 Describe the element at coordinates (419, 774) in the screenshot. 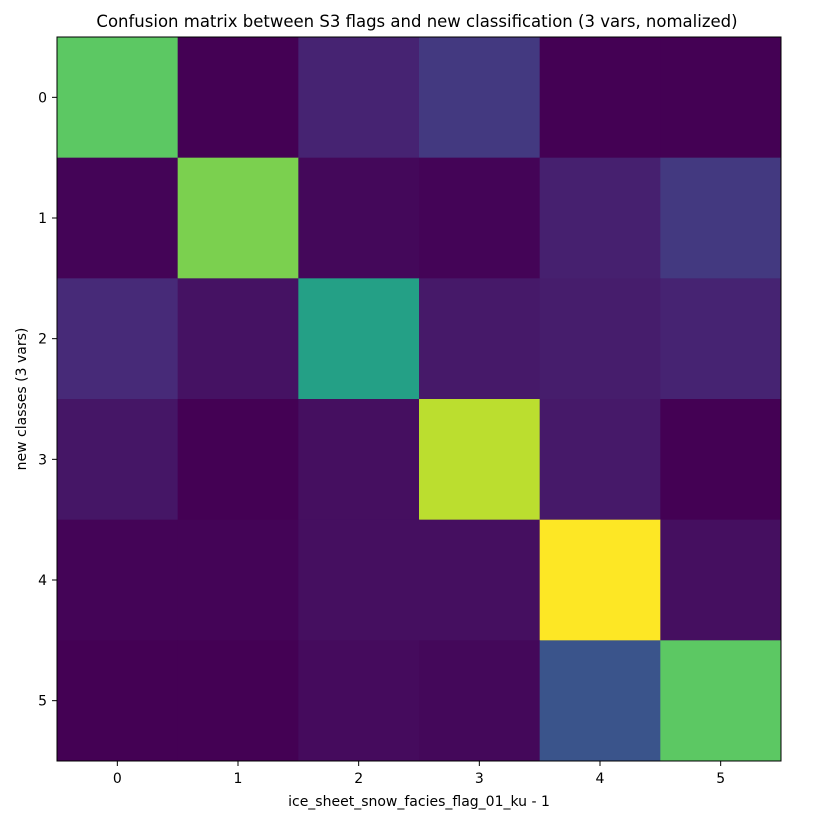

I see `x-axis-ticks: 0 1 2 3 4 5` at that location.